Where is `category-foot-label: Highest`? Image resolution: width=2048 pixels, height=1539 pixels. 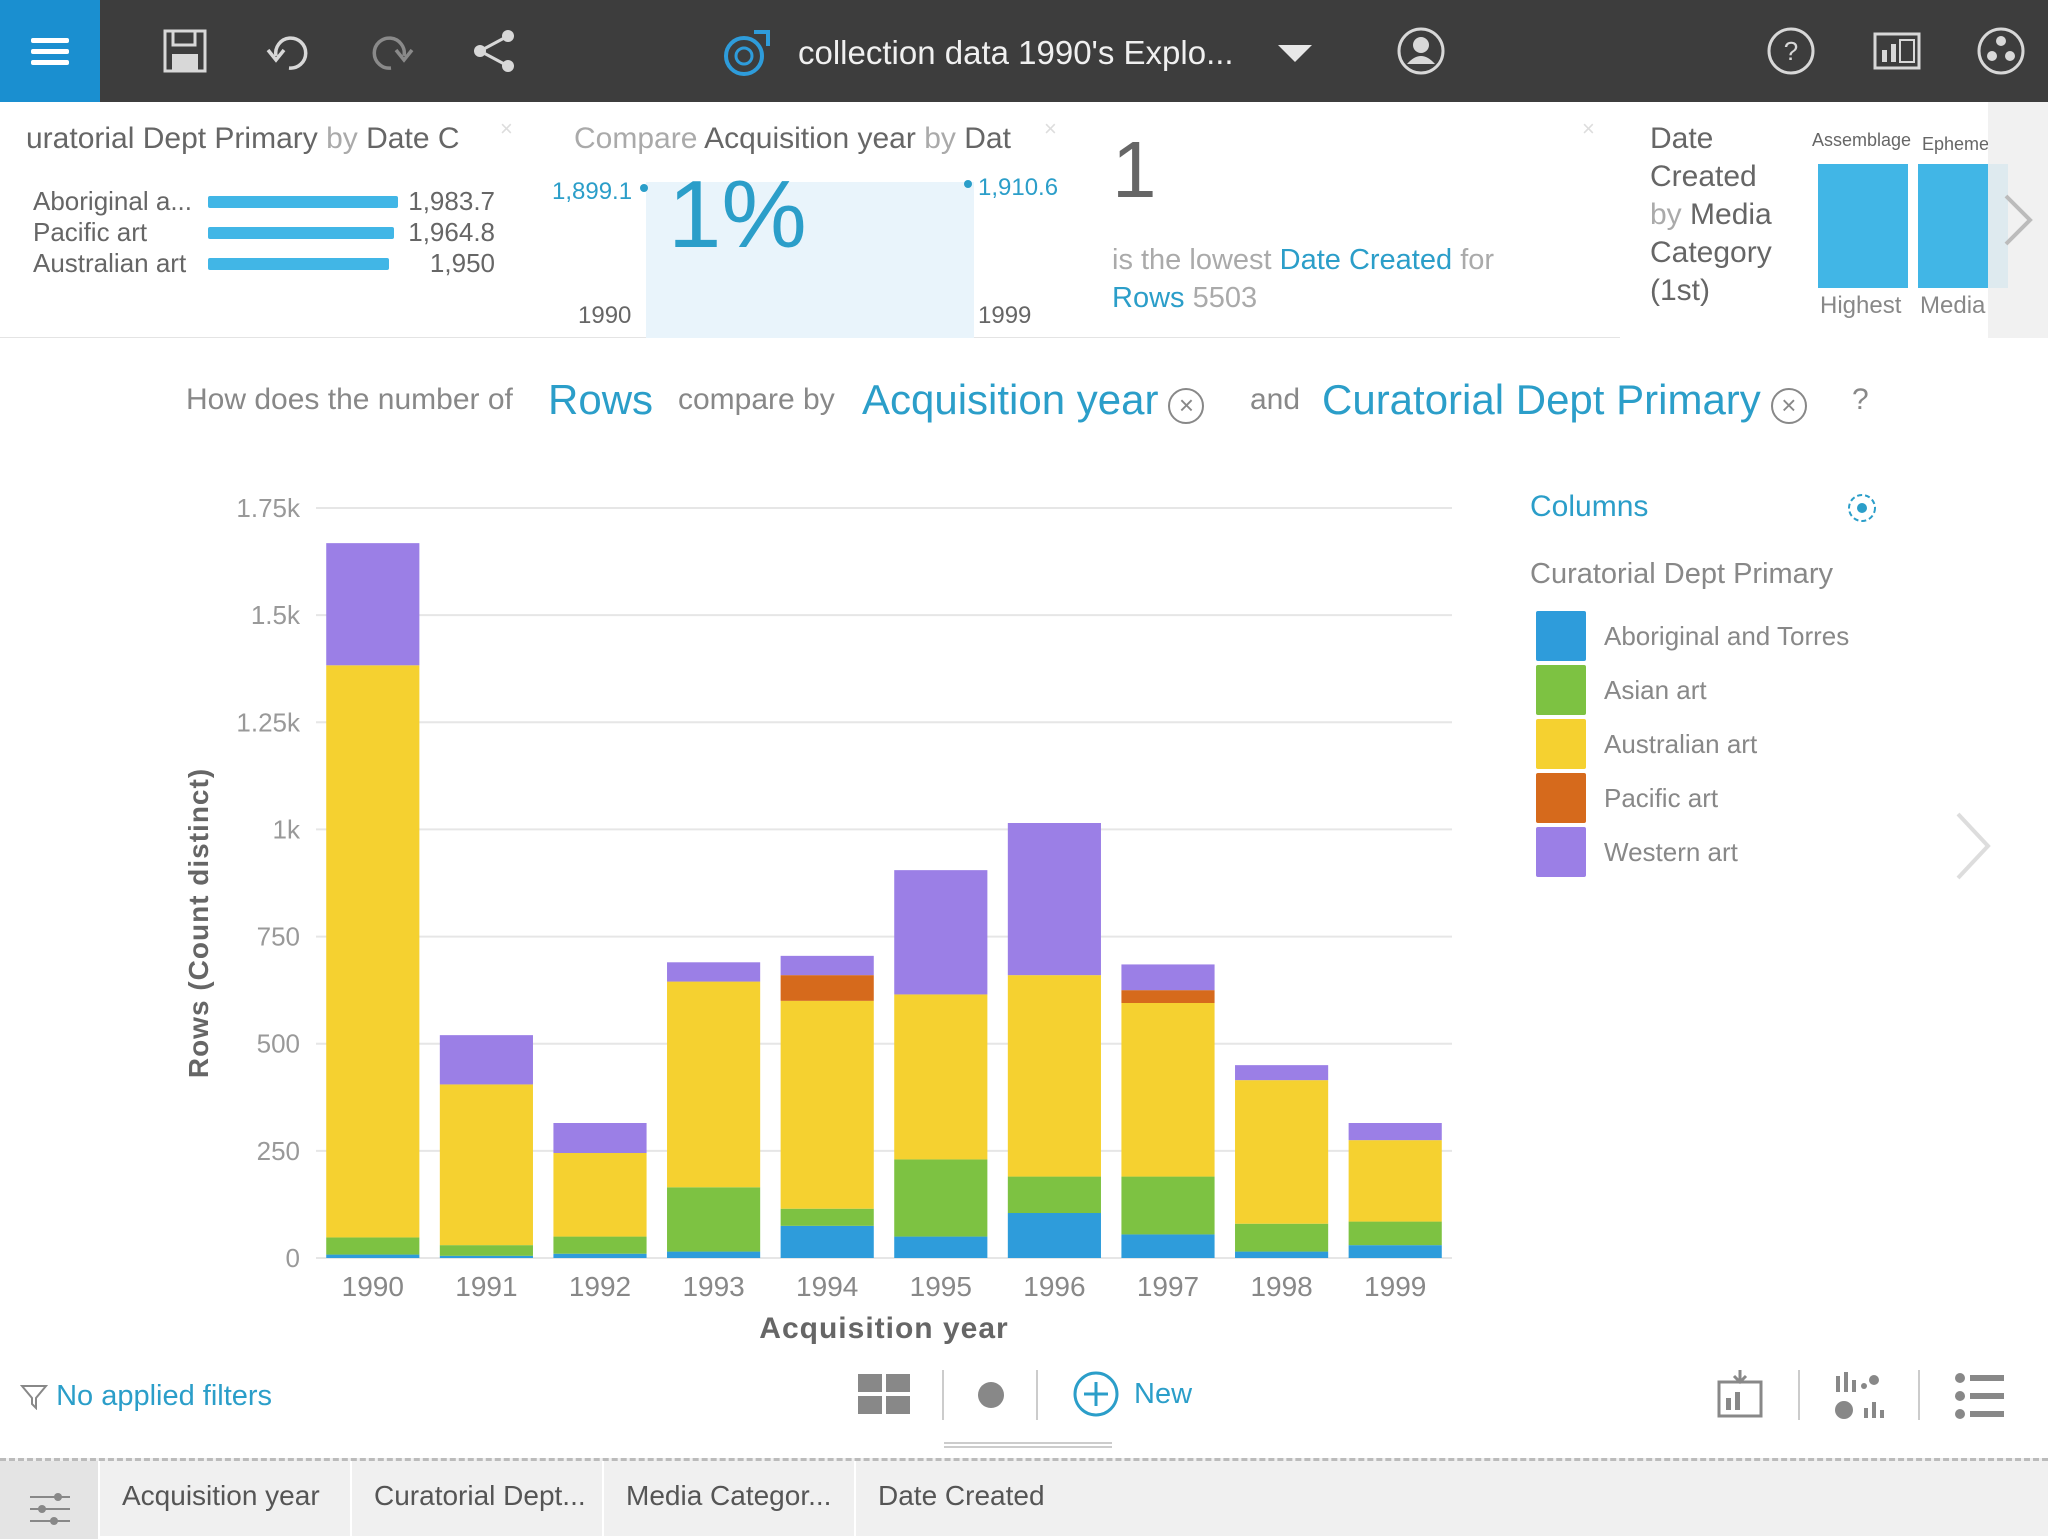
category-foot-label: Highest is located at coordinates (1861, 305).